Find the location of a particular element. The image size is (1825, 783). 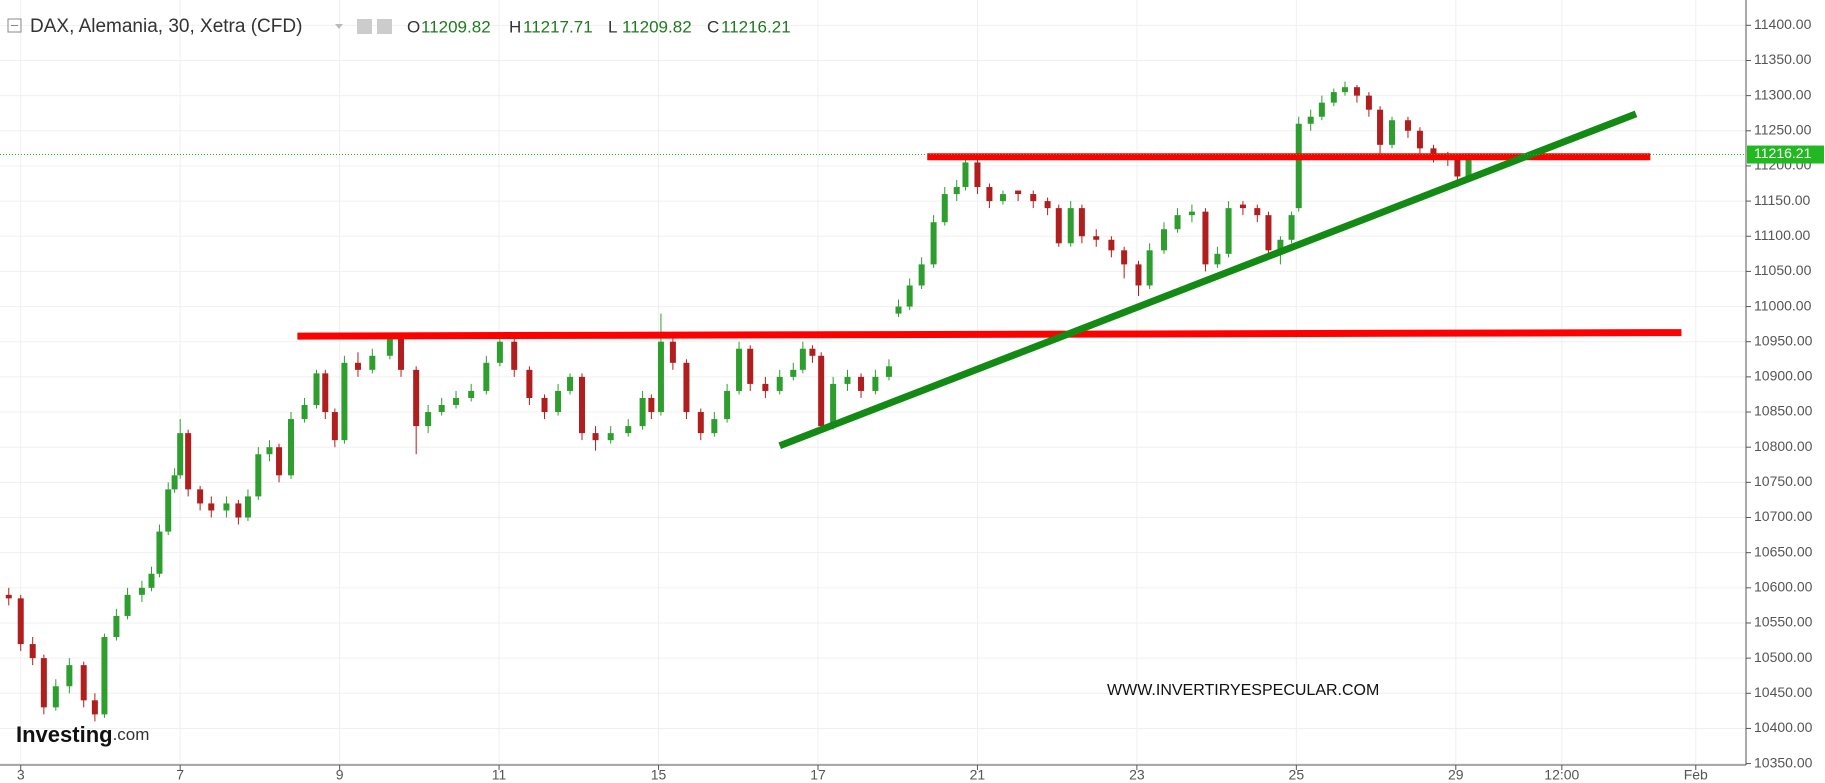

watermark: WWW.INVERTIRYESPECULAR.COM is located at coordinates (1243, 690).